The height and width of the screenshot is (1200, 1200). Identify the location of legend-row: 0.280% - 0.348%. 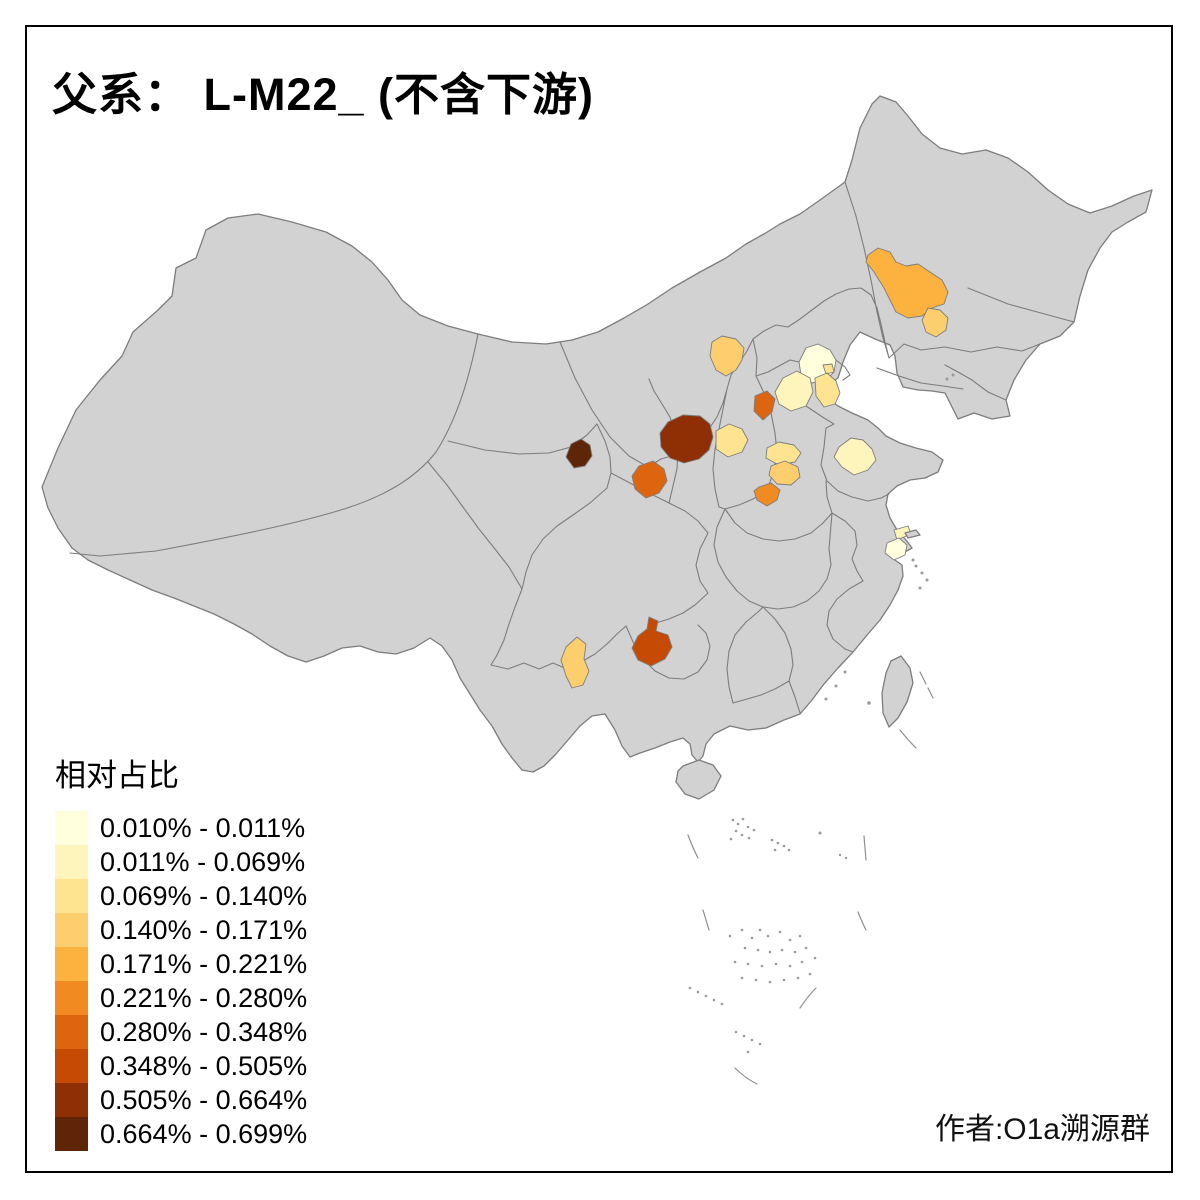
(181, 1032).